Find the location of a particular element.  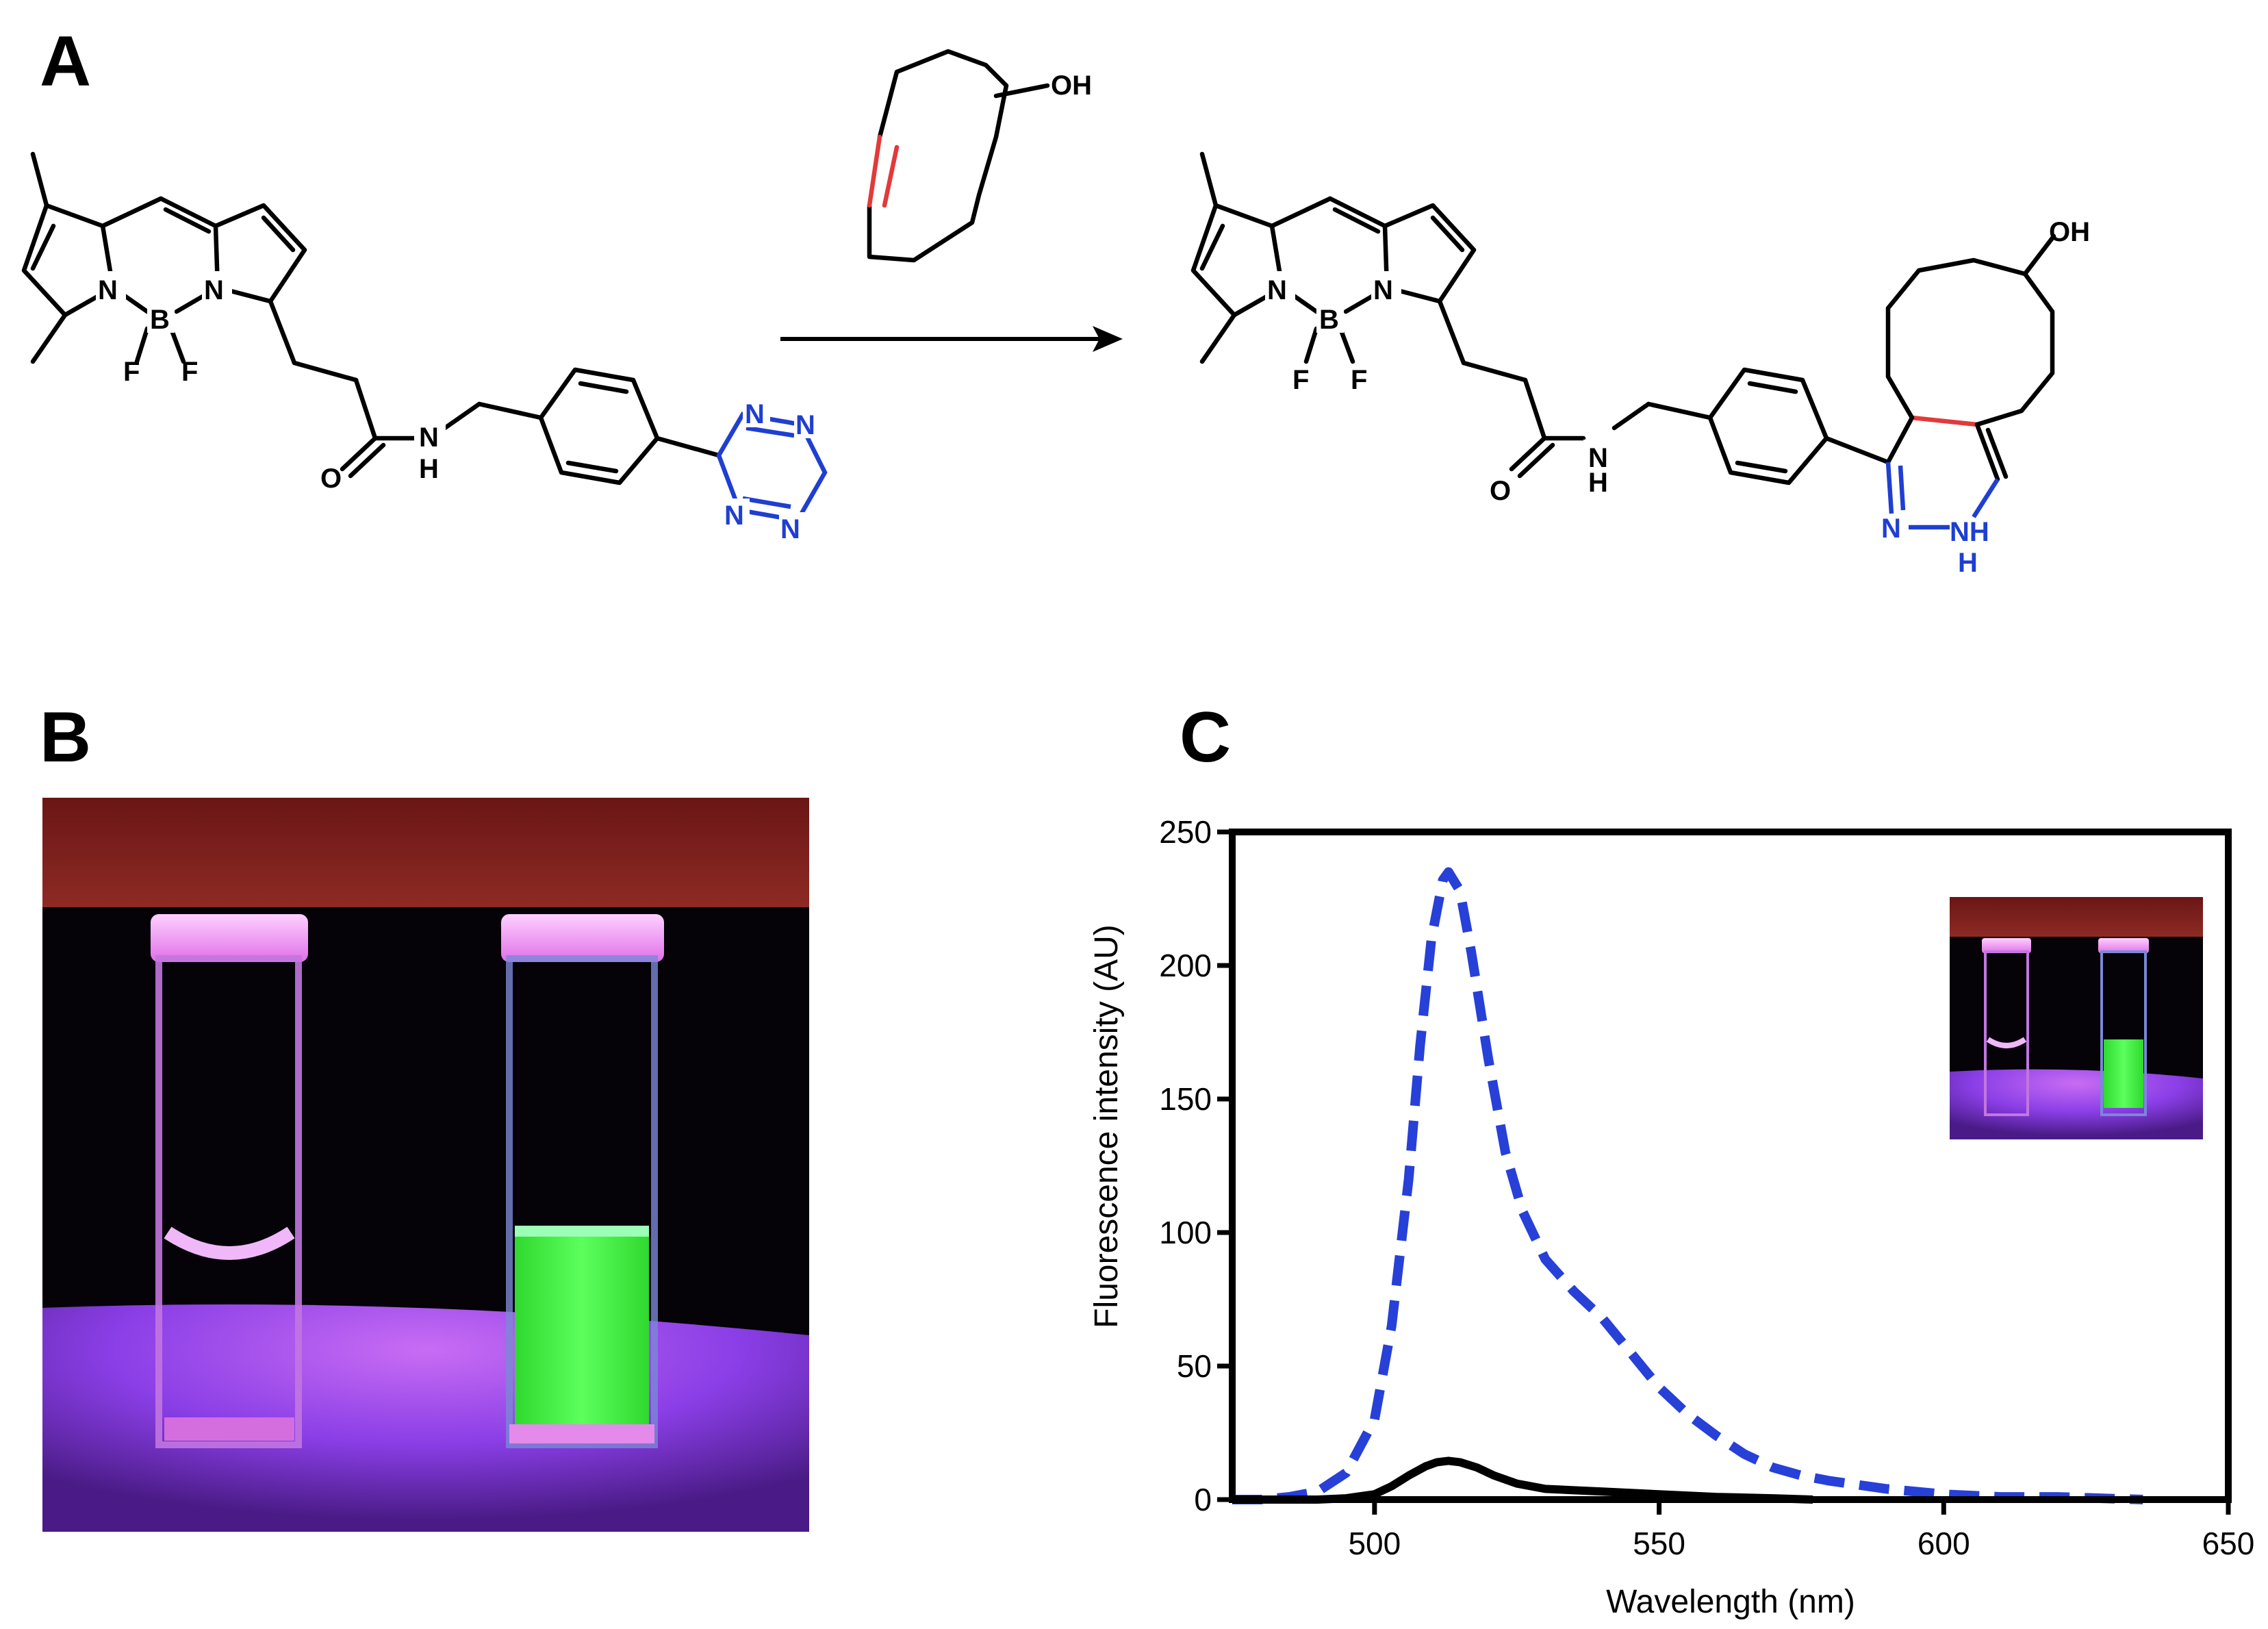

svg-text: NH is located at coordinates (1969, 532).